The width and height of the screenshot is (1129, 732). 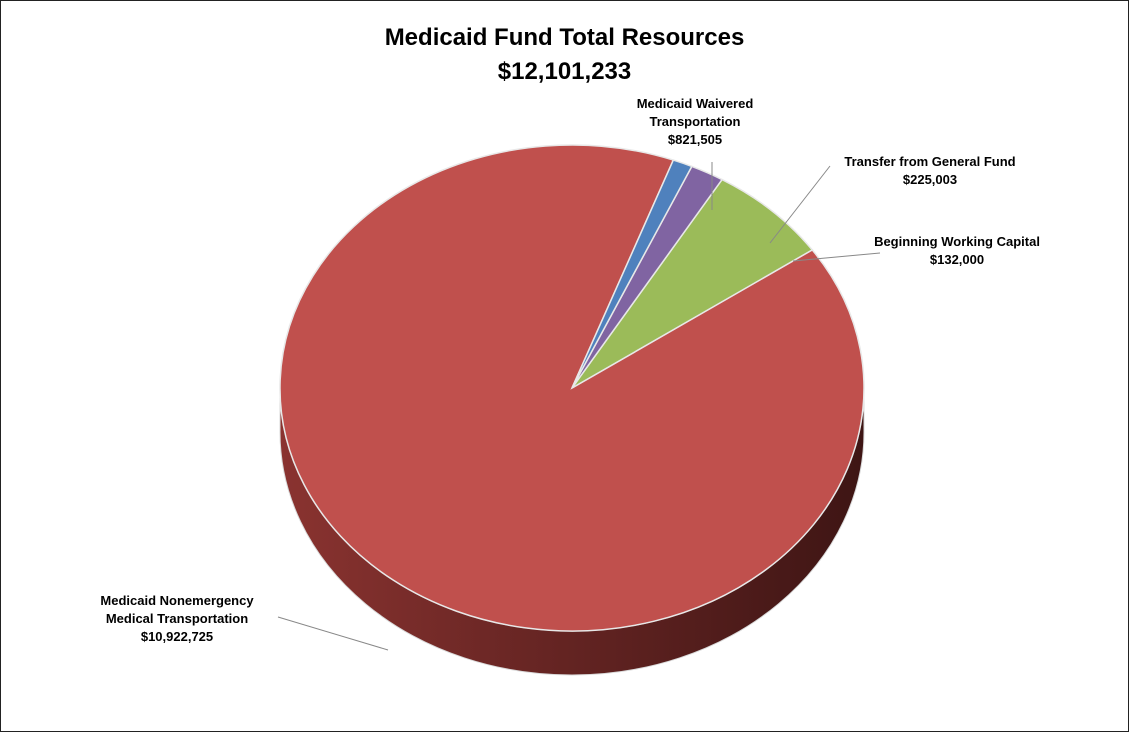 I want to click on slice-label-0: Medical Transportation, so click(x=177, y=618).